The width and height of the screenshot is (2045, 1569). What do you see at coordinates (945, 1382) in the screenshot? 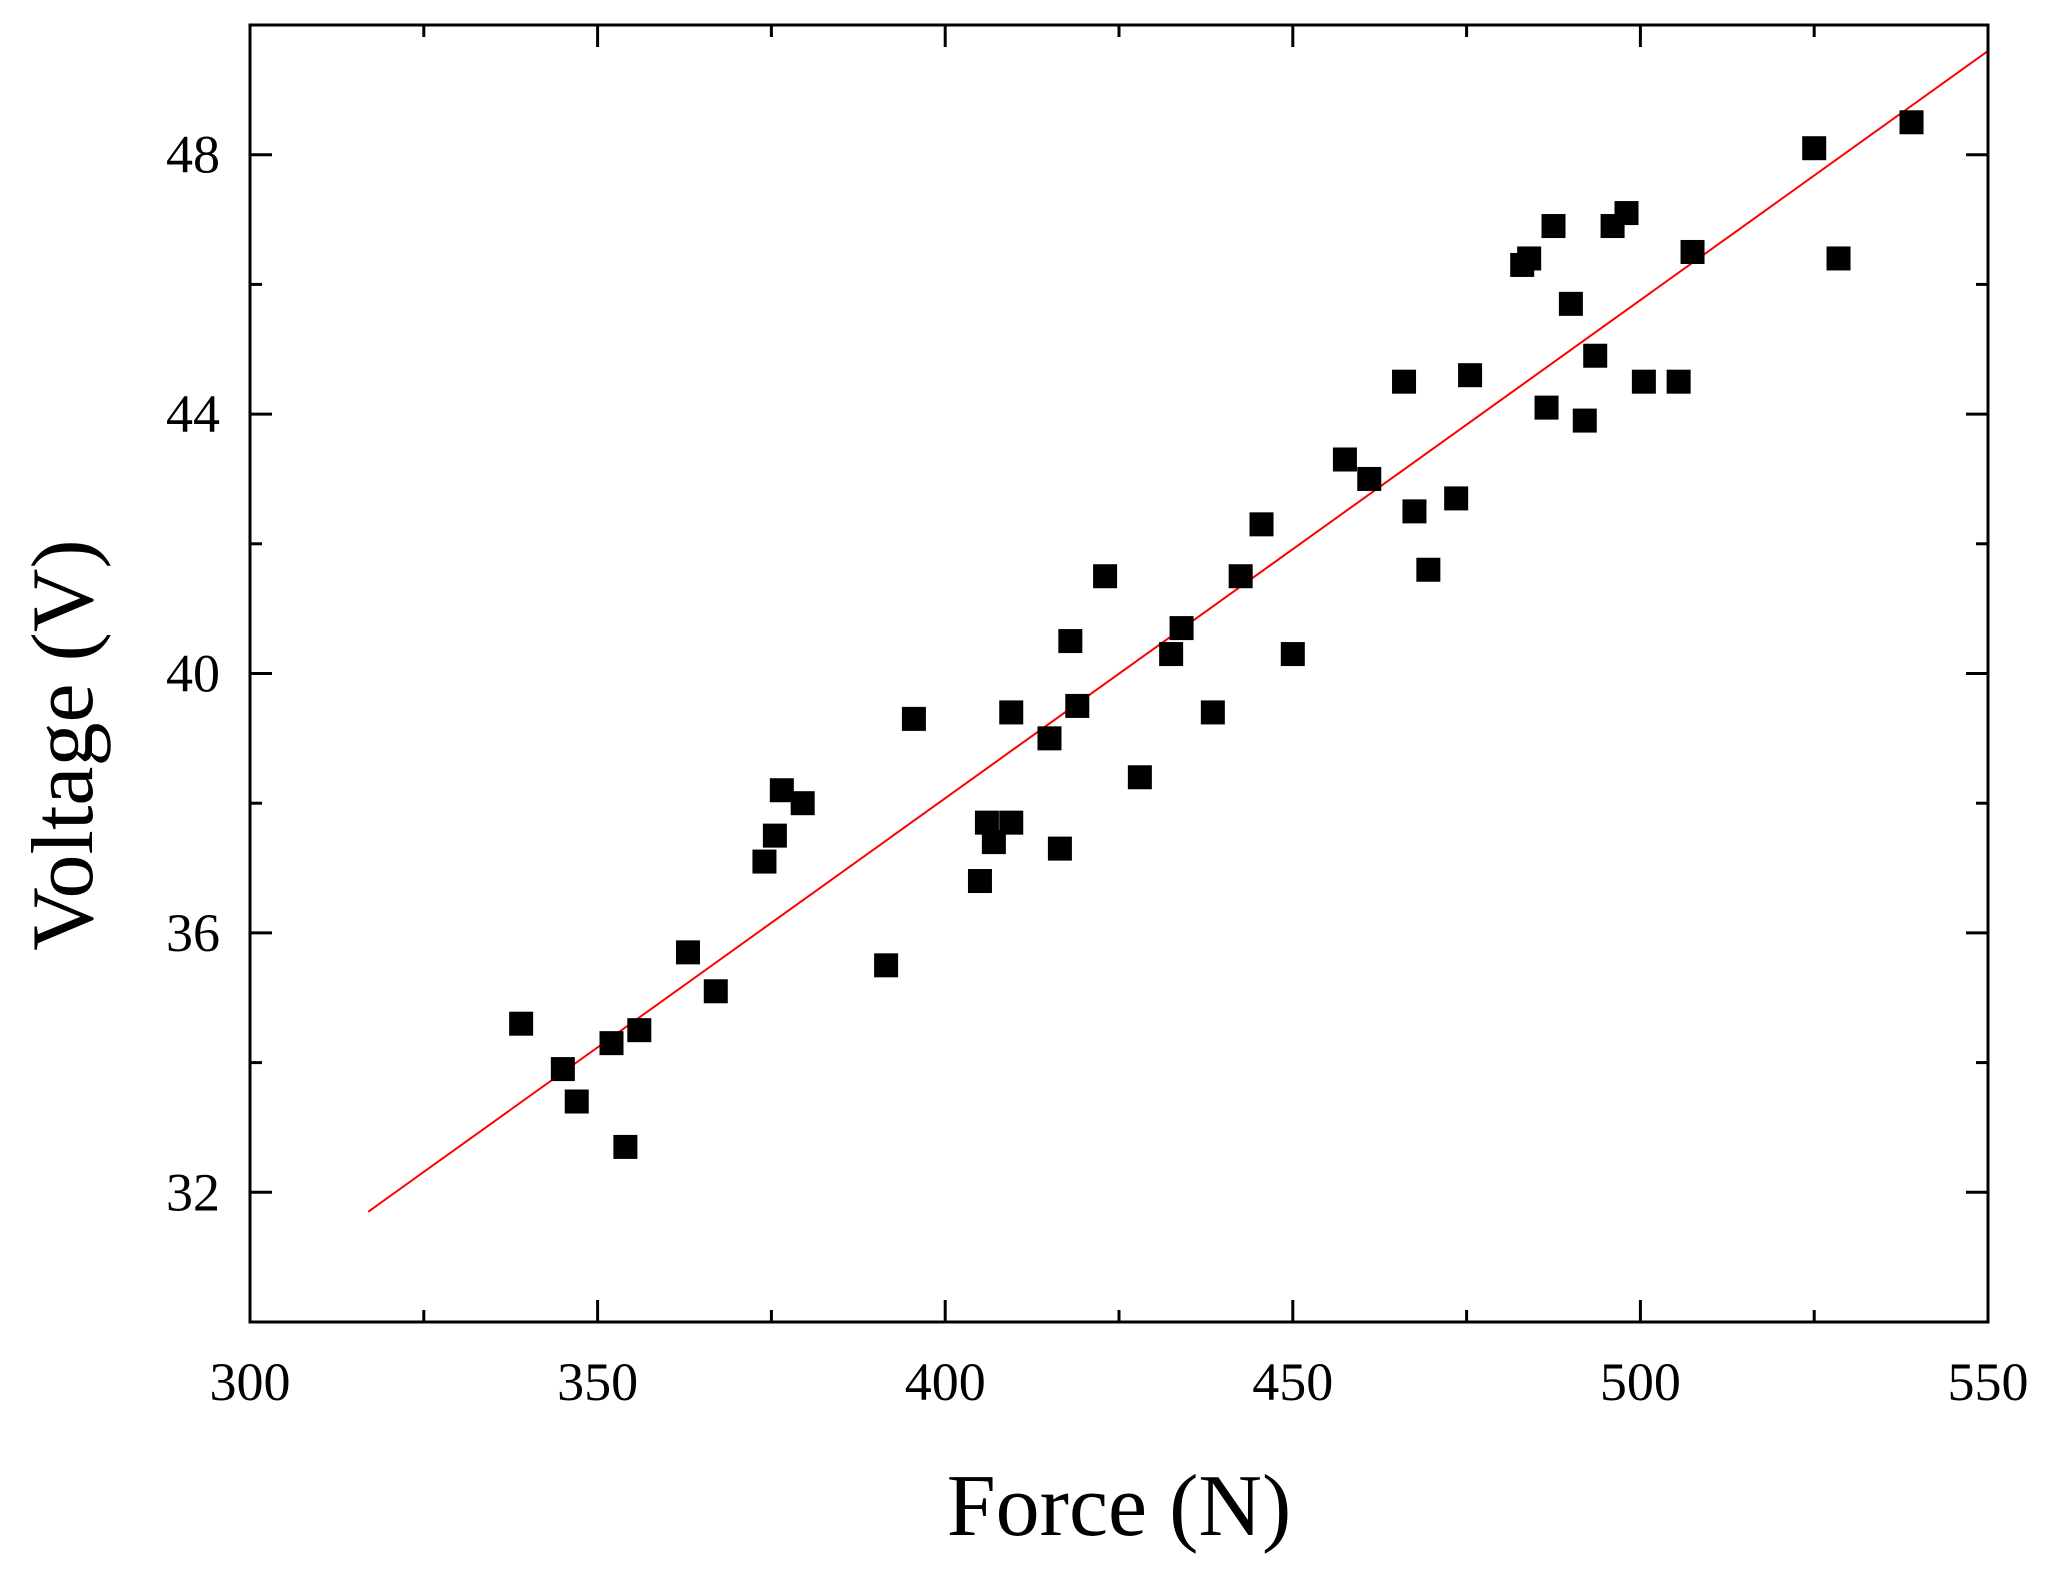
I see `x-tick-label: 400` at bounding box center [945, 1382].